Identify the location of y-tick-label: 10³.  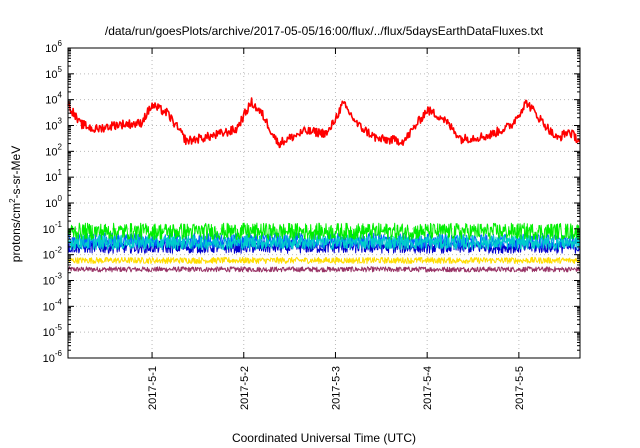
(53, 125).